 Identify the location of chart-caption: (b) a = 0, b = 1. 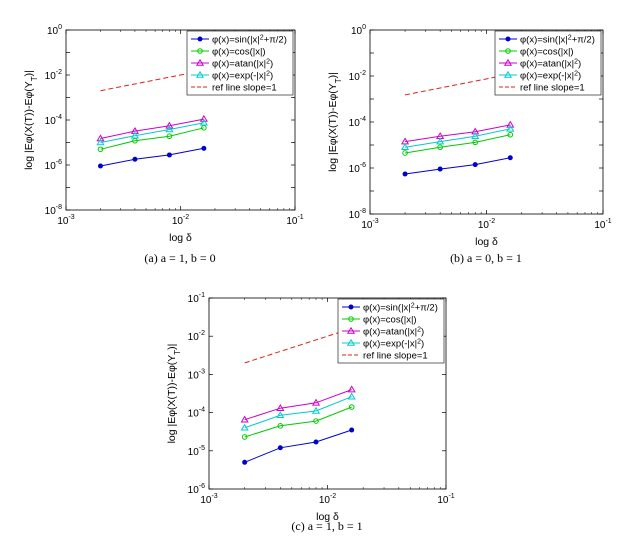
(486, 258).